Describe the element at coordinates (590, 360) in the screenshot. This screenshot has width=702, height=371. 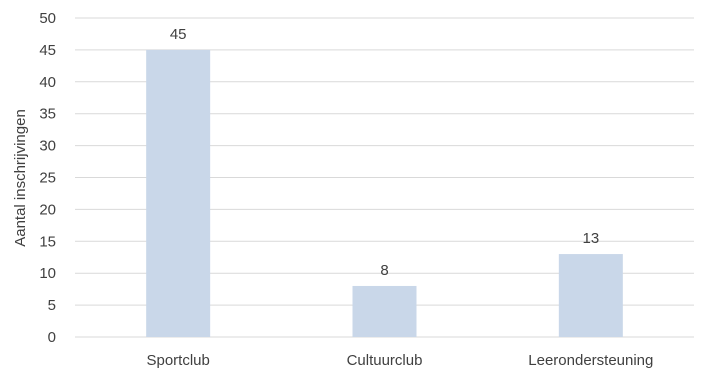
I see `x-tick-label-leerondersteuning: Leerondersteuning` at that location.